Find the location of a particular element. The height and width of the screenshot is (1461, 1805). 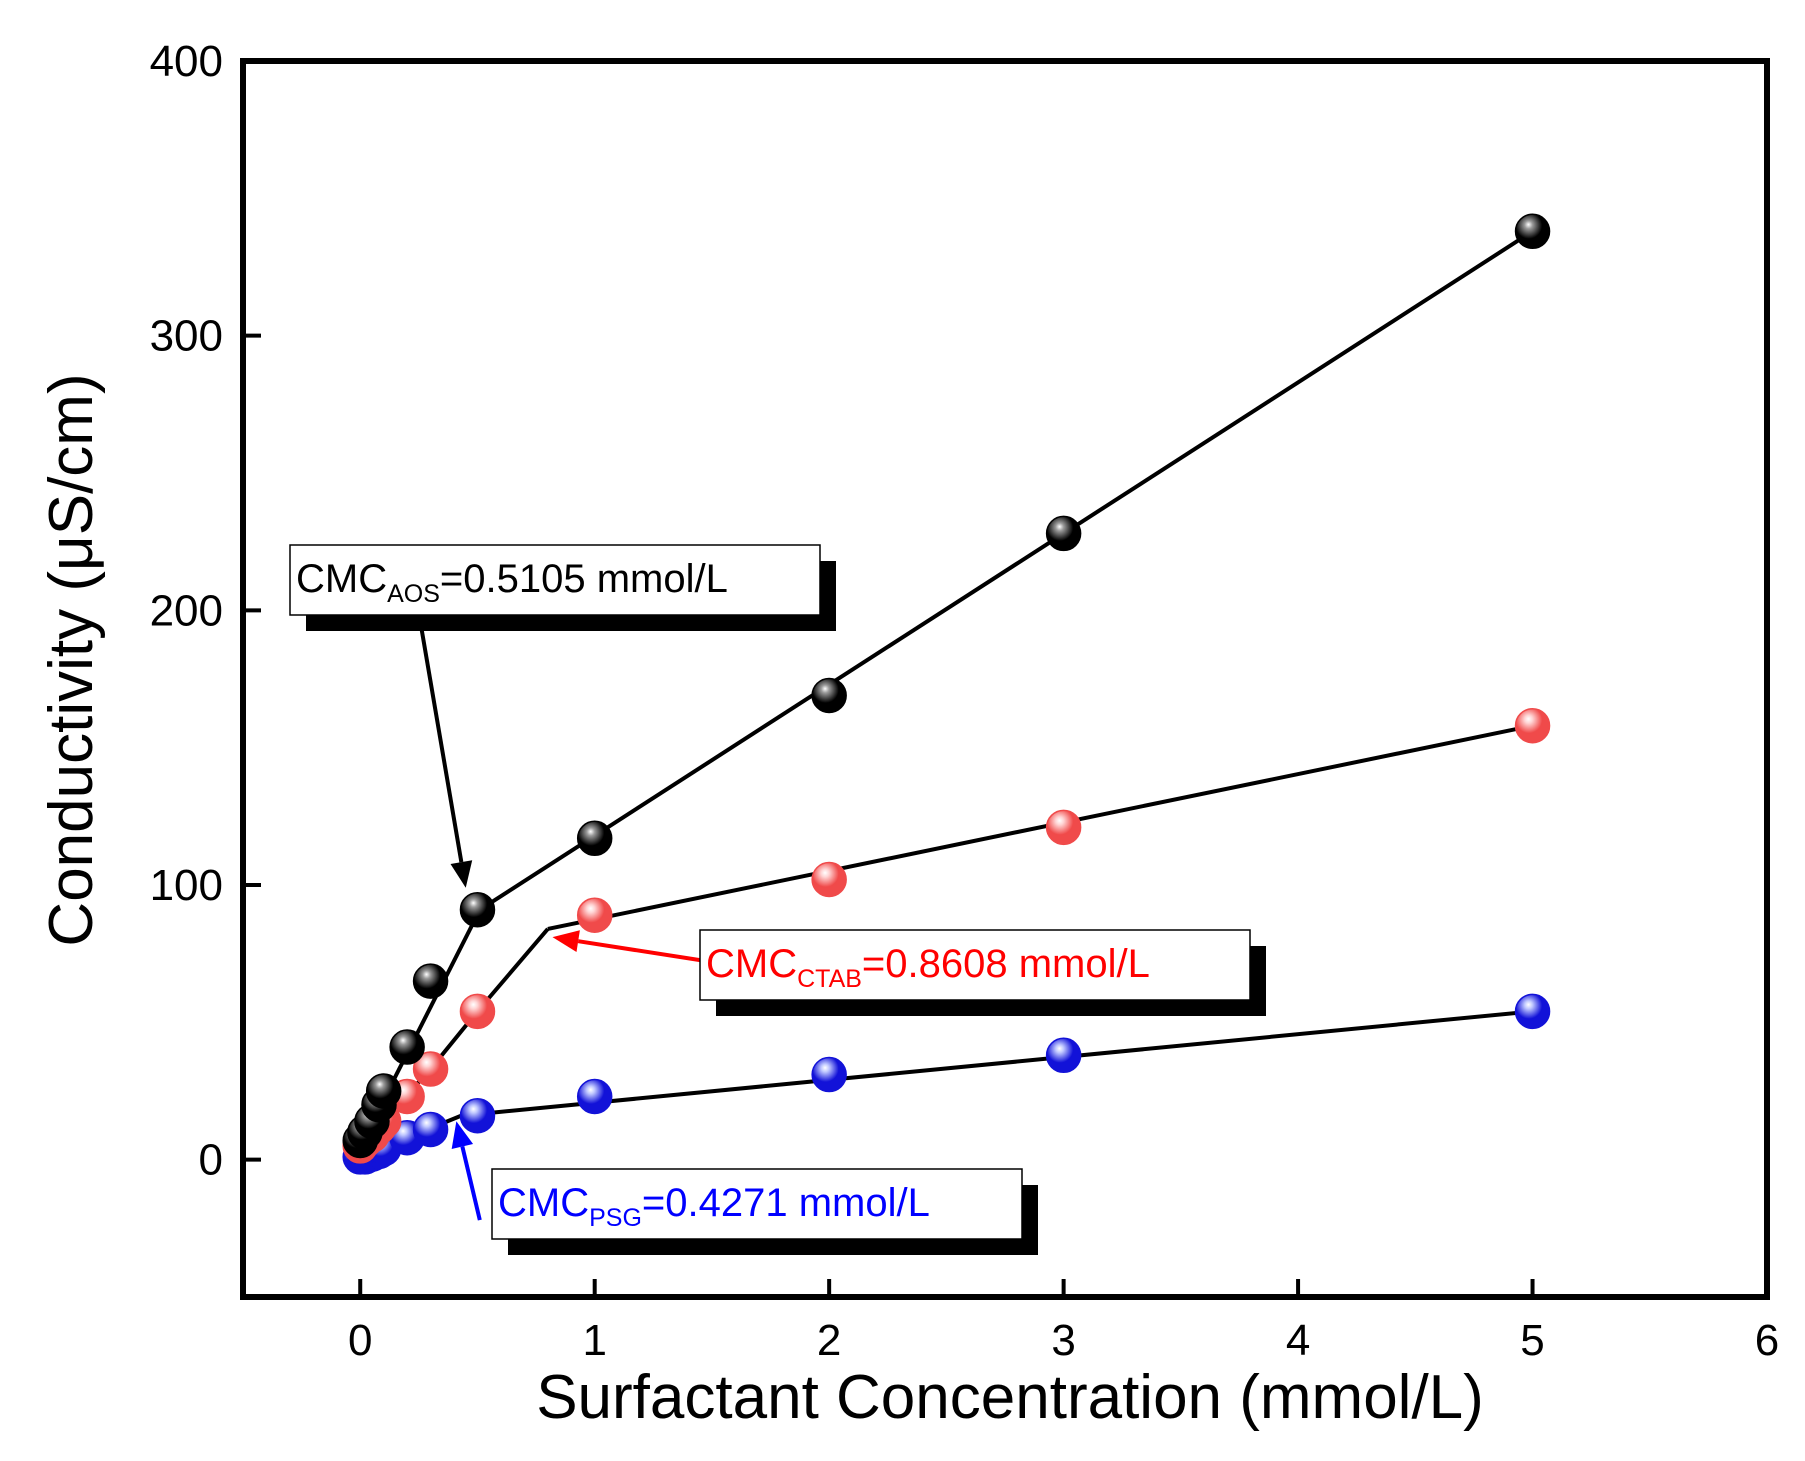

x-tick-label: 1 is located at coordinates (594, 1340).